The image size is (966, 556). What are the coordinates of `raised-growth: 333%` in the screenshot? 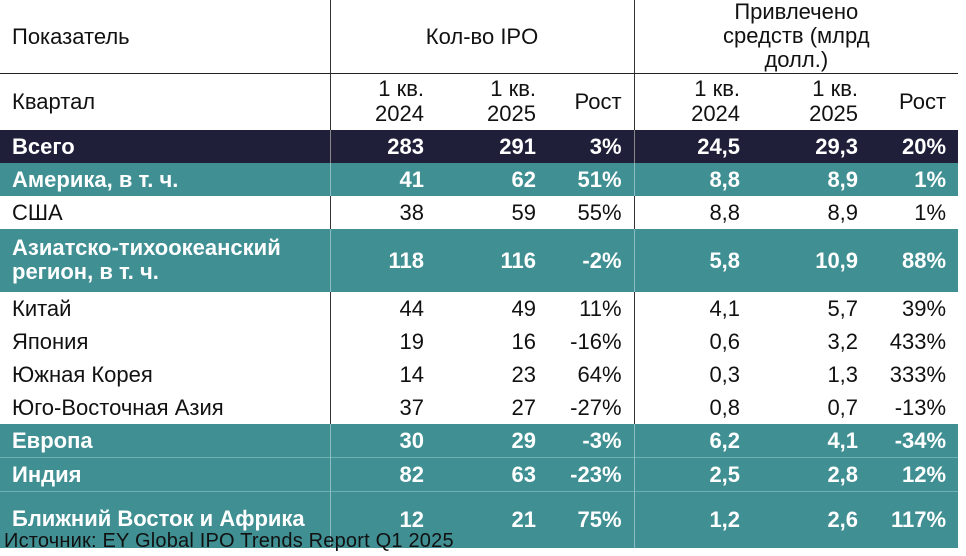 It's located at (918, 374).